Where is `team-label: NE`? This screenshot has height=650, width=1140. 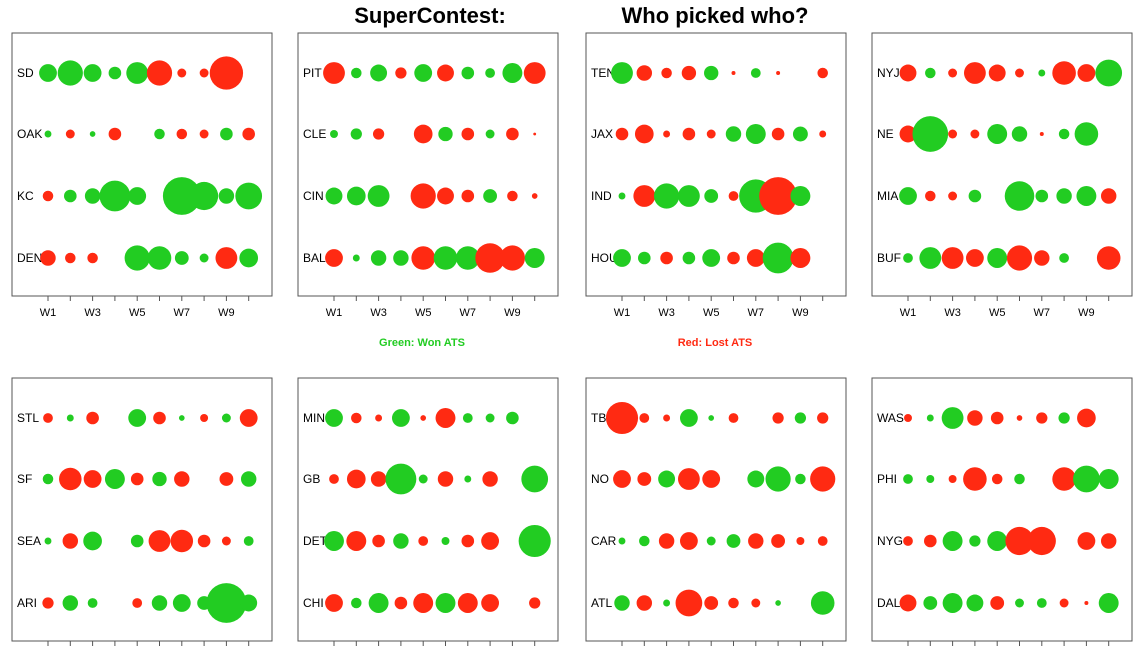 team-label: NE is located at coordinates (885, 134).